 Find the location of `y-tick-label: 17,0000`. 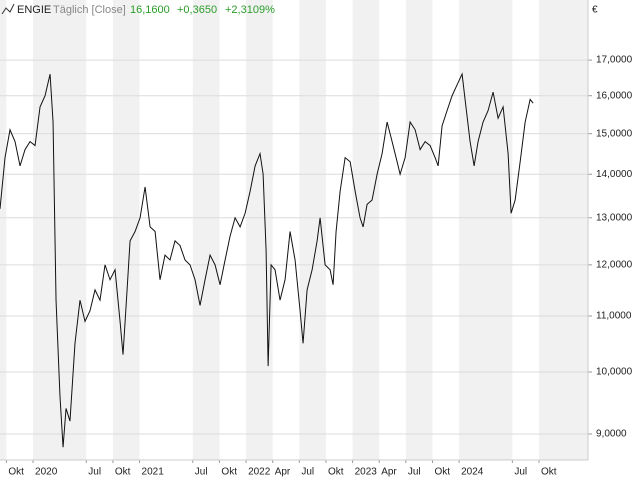

y-tick-label: 17,0000 is located at coordinates (614, 60).